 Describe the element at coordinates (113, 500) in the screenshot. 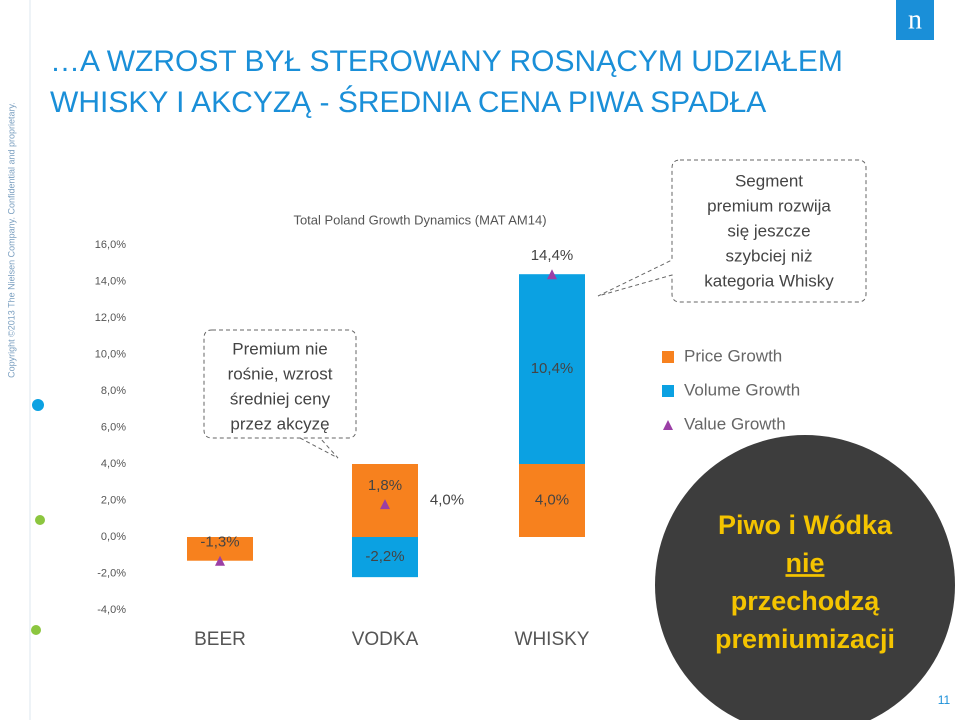

I see `y-tick-label: 2,0%` at that location.